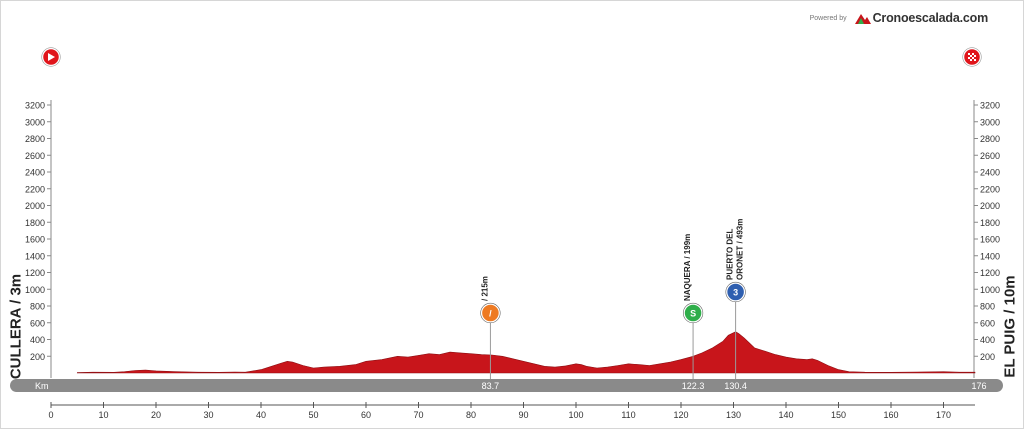  What do you see at coordinates (37, 323) in the screenshot?
I see `y-tick-label-left: 600` at bounding box center [37, 323].